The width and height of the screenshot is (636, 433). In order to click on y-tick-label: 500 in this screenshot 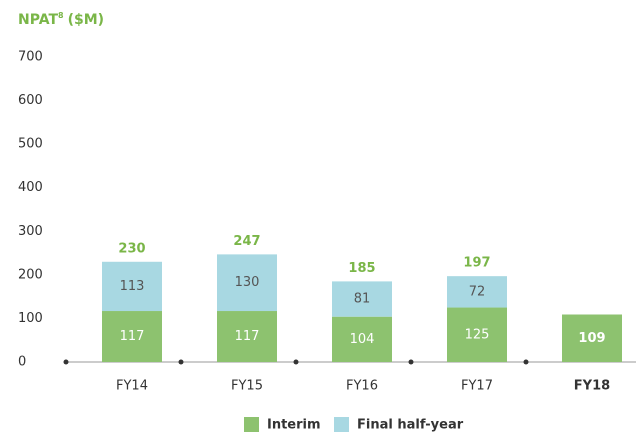, I will do `click(30, 144)`.